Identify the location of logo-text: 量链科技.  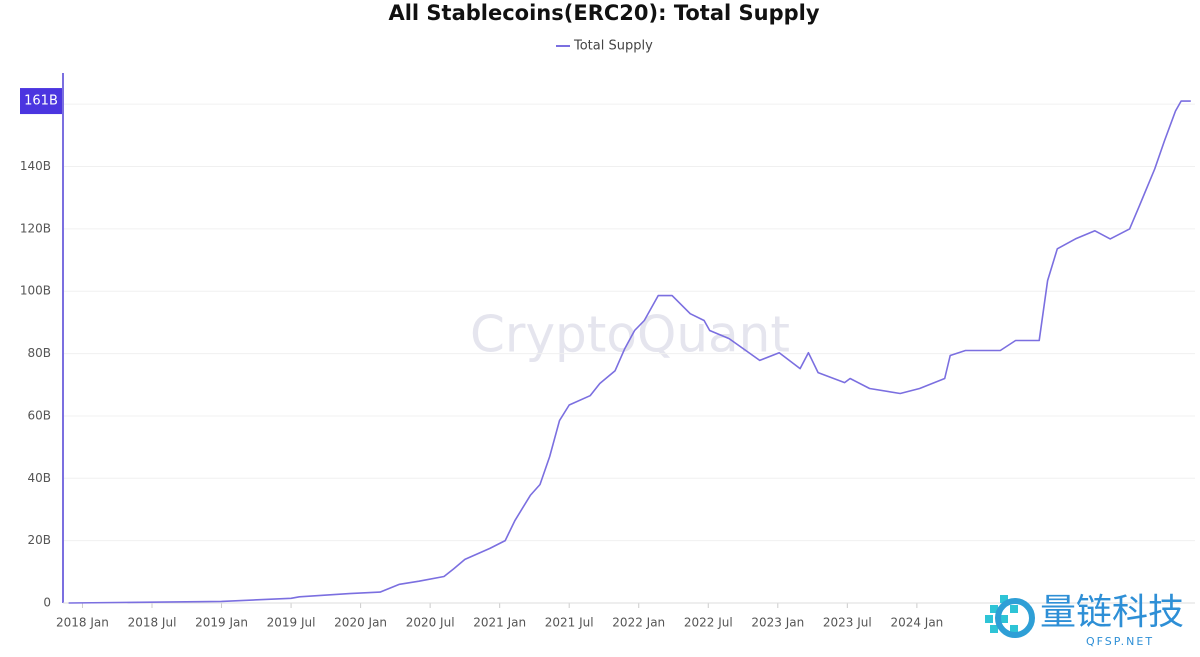
(1112, 612).